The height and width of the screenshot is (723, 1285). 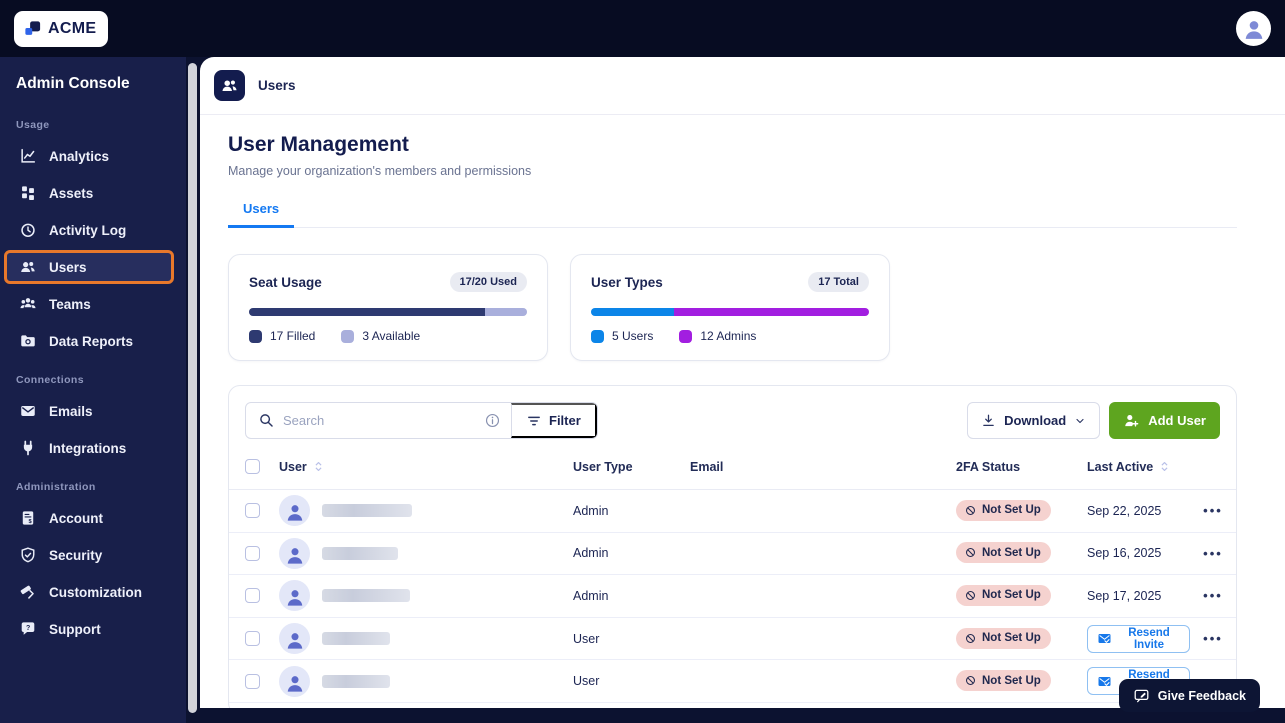 I want to click on folder-icon, so click(x=28, y=341).